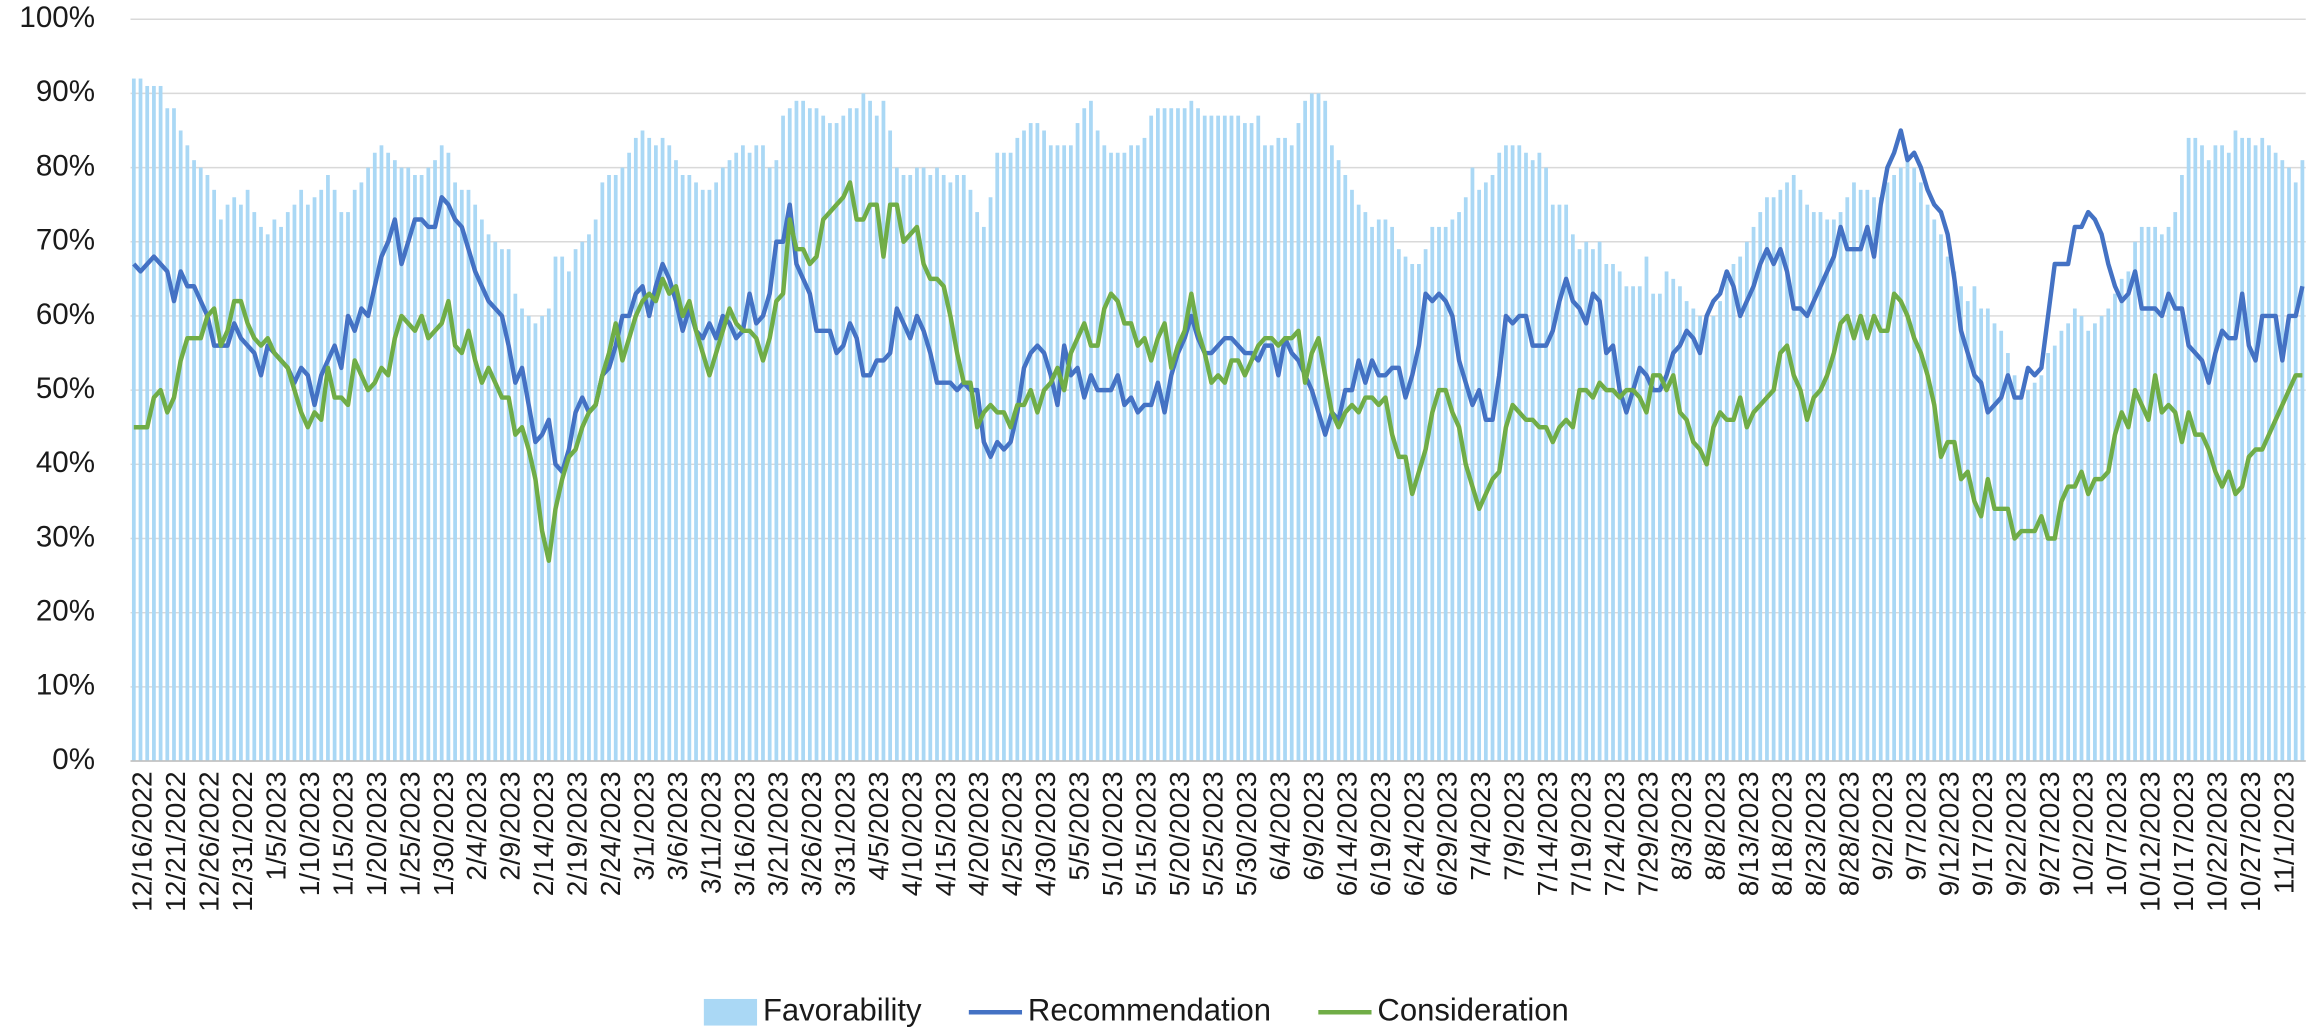  Describe the element at coordinates (1212, 833) in the screenshot. I see `x-tick-label: 5/25/2023` at that location.